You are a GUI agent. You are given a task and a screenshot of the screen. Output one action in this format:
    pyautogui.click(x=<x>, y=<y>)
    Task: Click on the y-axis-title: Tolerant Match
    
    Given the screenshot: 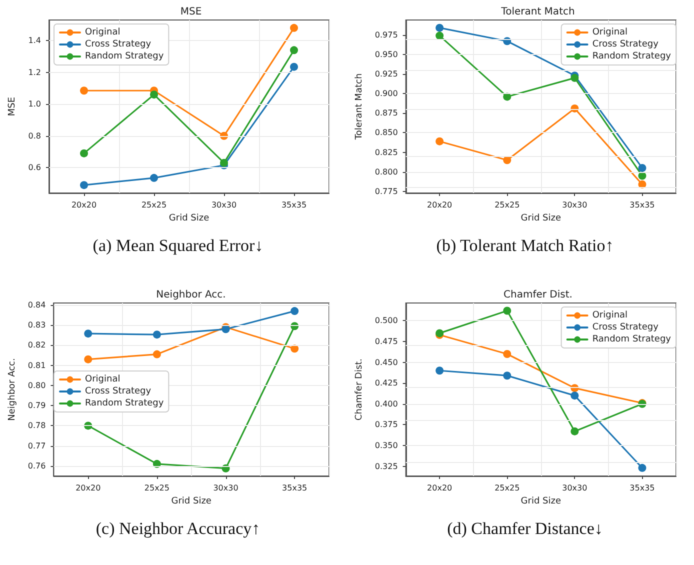 What is the action you would take?
    pyautogui.click(x=359, y=107)
    